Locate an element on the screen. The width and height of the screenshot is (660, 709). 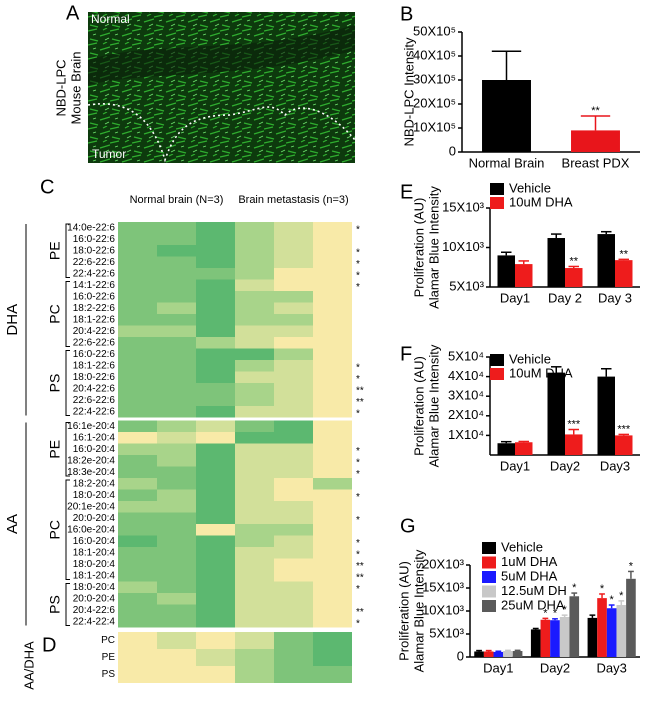
row-label: 22:4-22:6 is located at coordinates (94, 273).